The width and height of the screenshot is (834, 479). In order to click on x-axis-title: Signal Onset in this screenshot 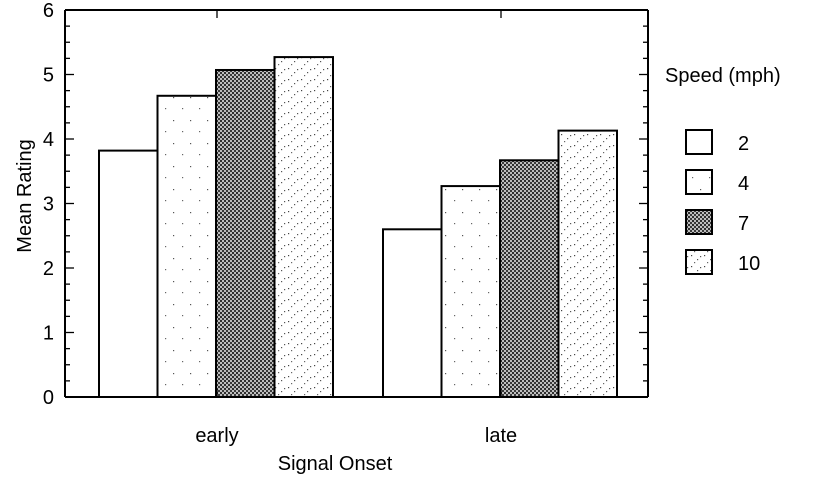, I will do `click(335, 464)`.